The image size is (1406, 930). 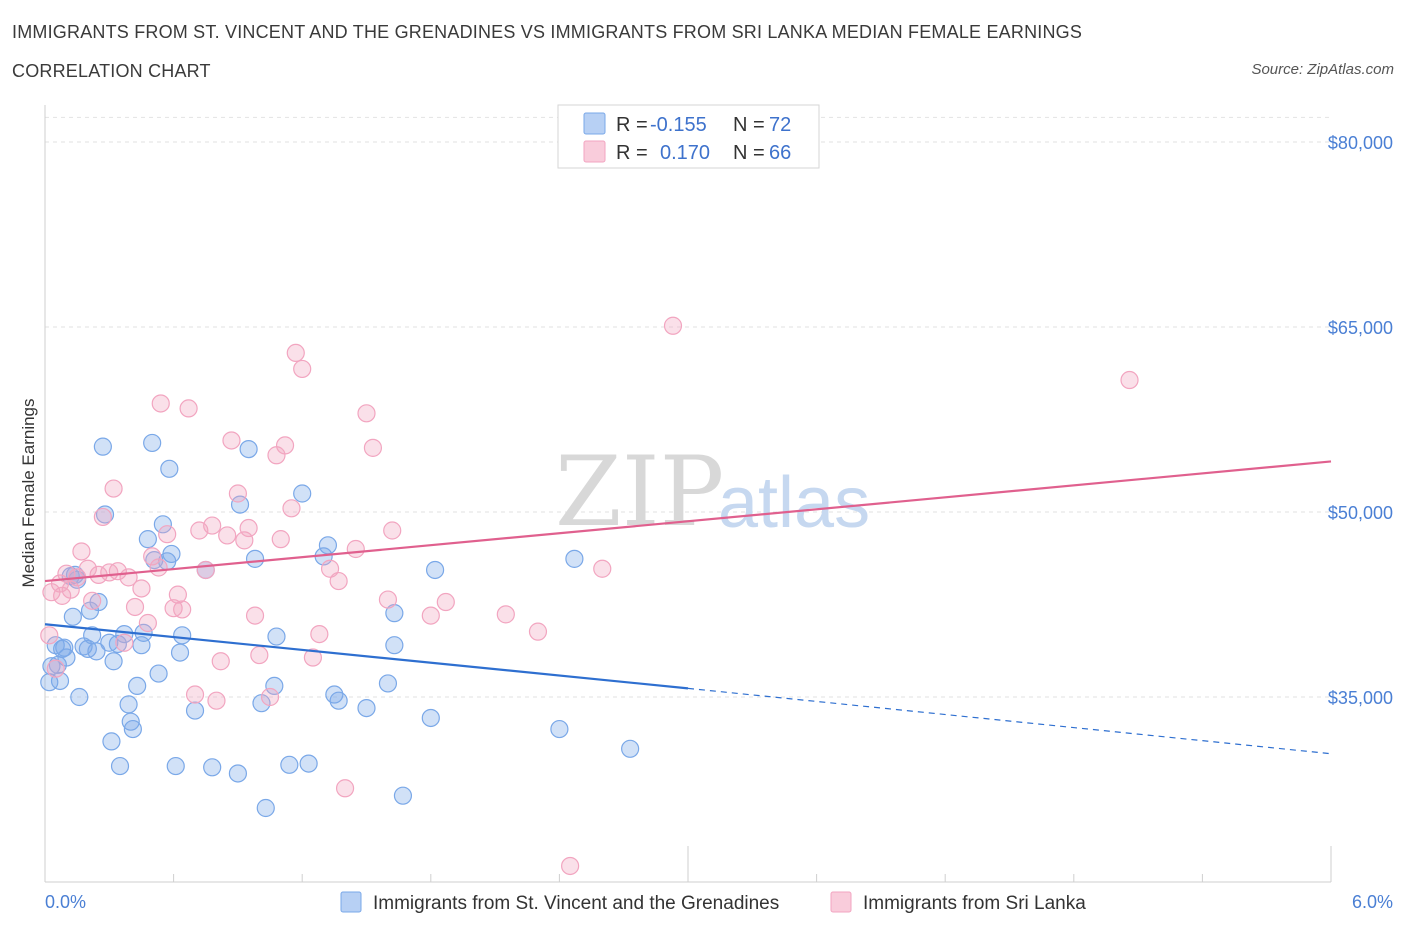 What do you see at coordinates (1360, 328) in the screenshot?
I see `y-tick-label-2: $65,000` at bounding box center [1360, 328].